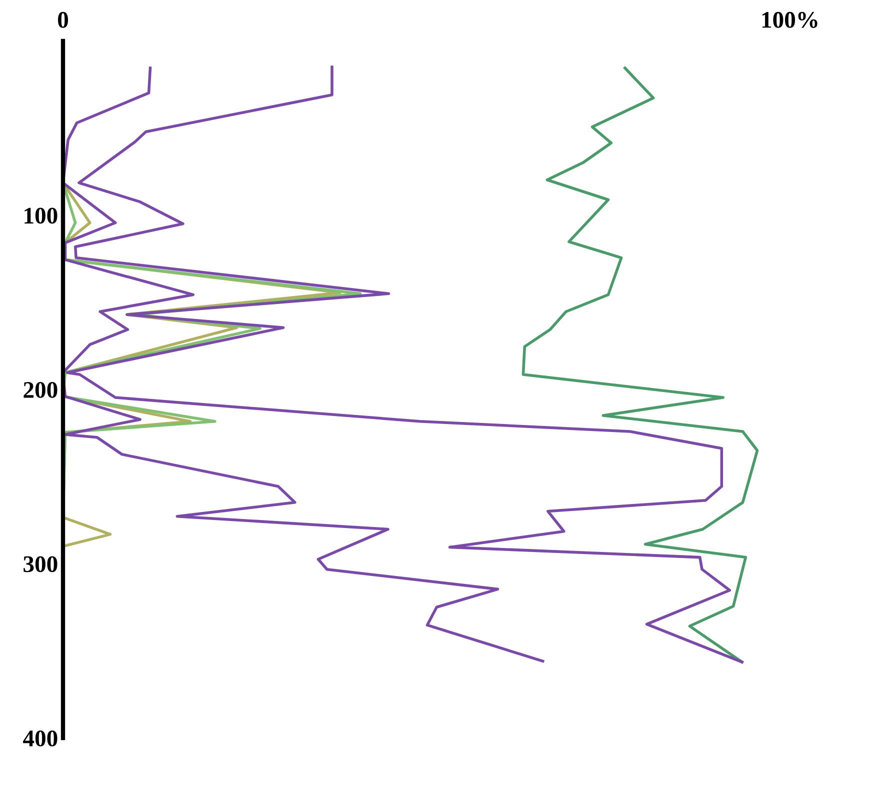 Image resolution: width=886 pixels, height=788 pixels. I want to click on y-tick-label: 100, so click(41, 216).